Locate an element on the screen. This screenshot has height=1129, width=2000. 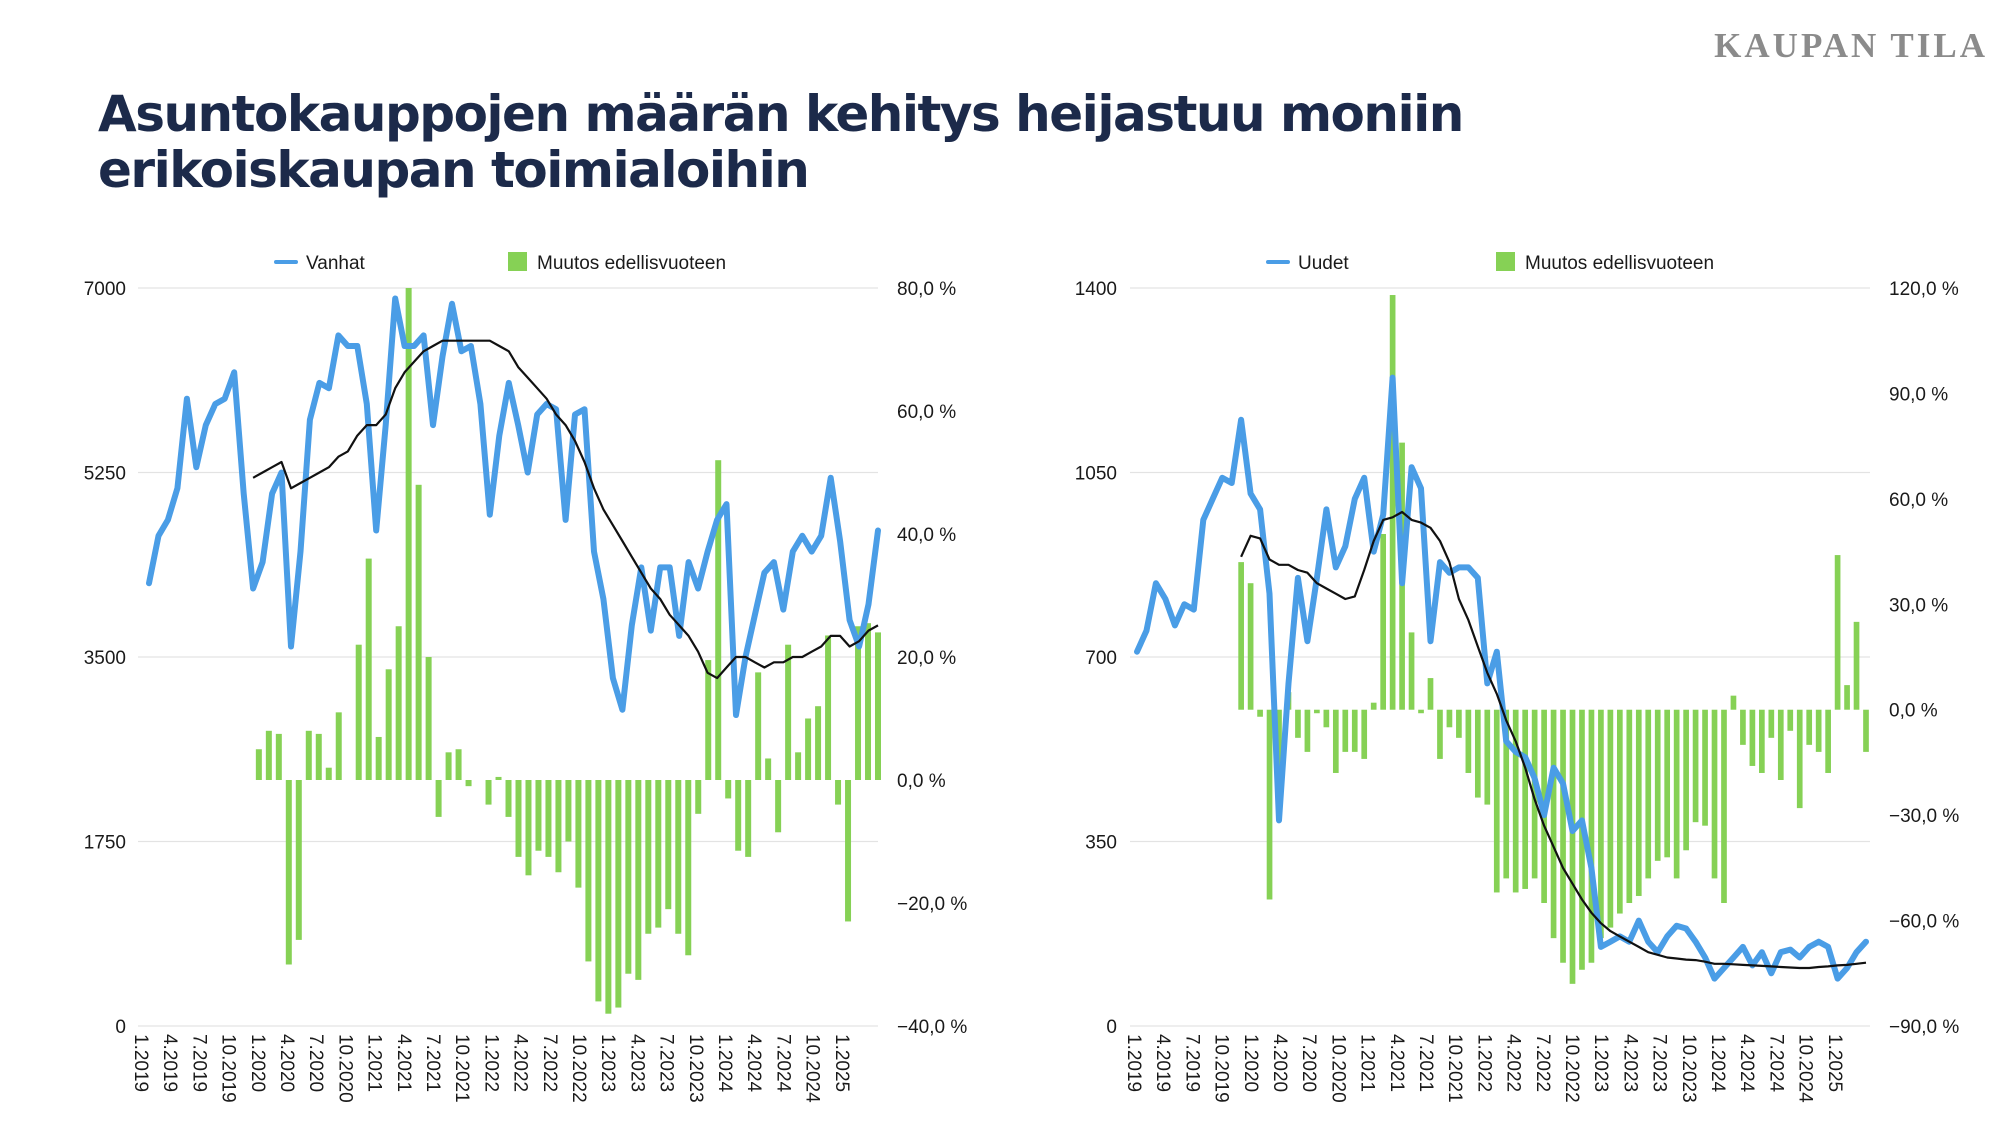
x-axis-label: 10.2023 is located at coordinates (695, 1068).